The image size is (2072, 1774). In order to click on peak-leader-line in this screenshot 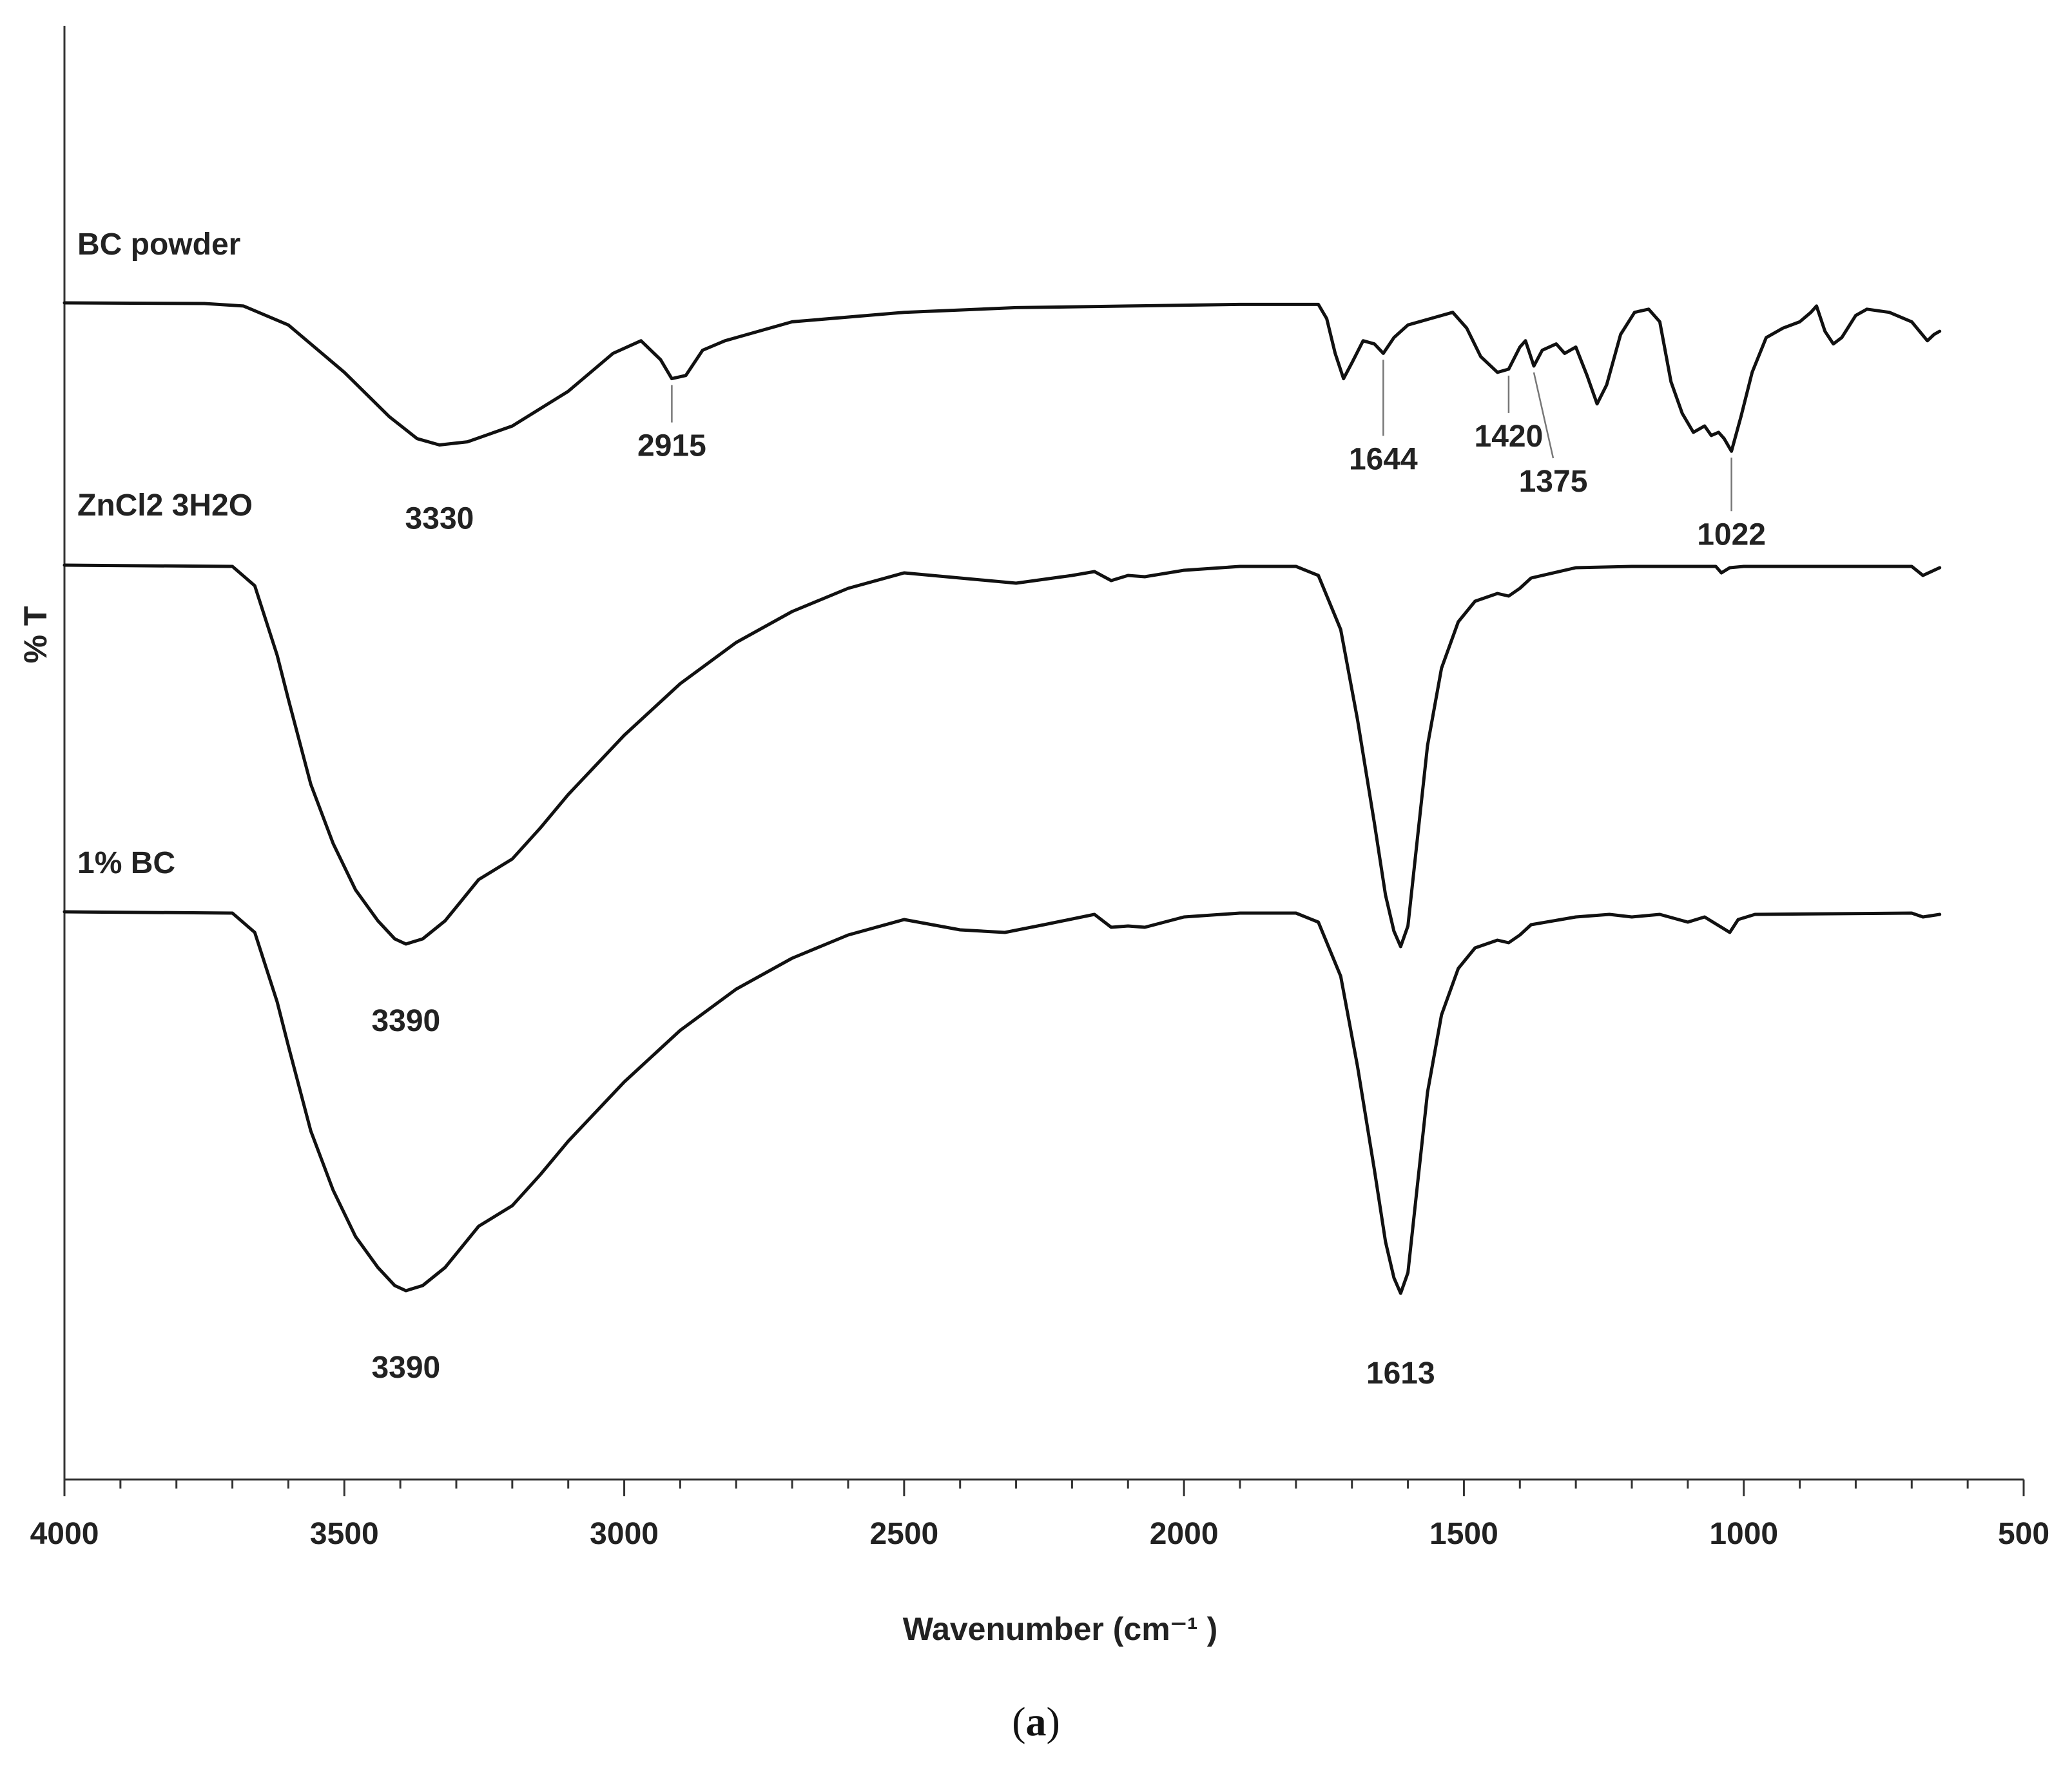, I will do `click(1543, 415)`.